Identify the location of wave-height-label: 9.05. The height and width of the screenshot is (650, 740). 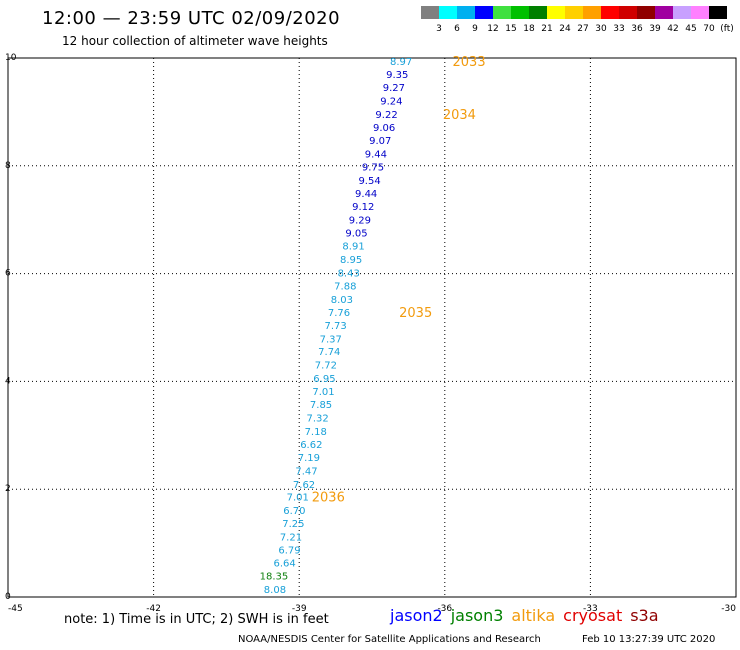
(356, 234).